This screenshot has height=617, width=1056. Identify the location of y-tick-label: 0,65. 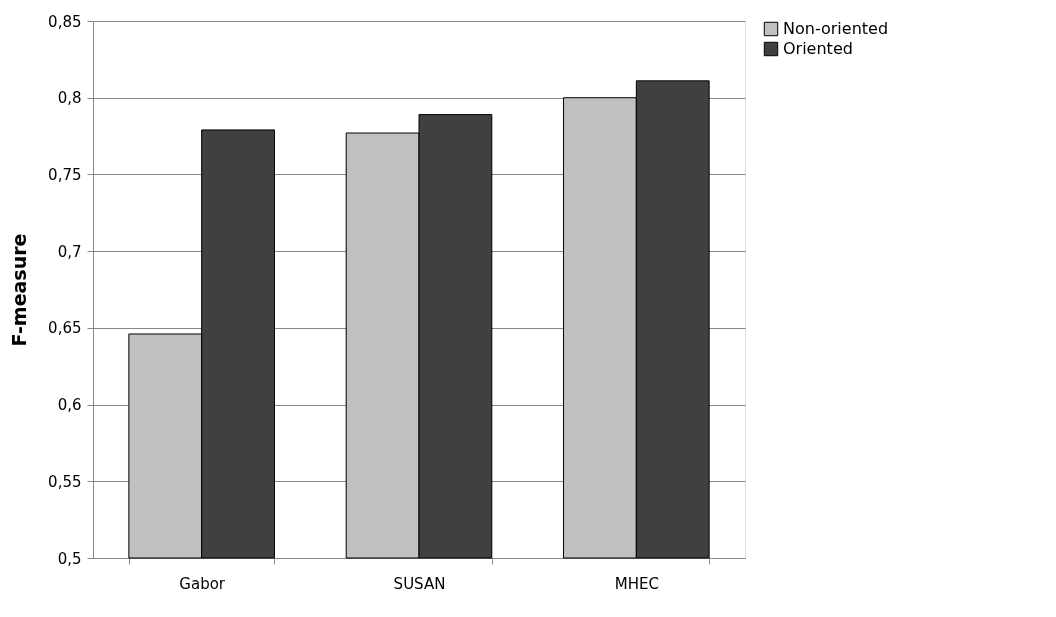
(65, 328).